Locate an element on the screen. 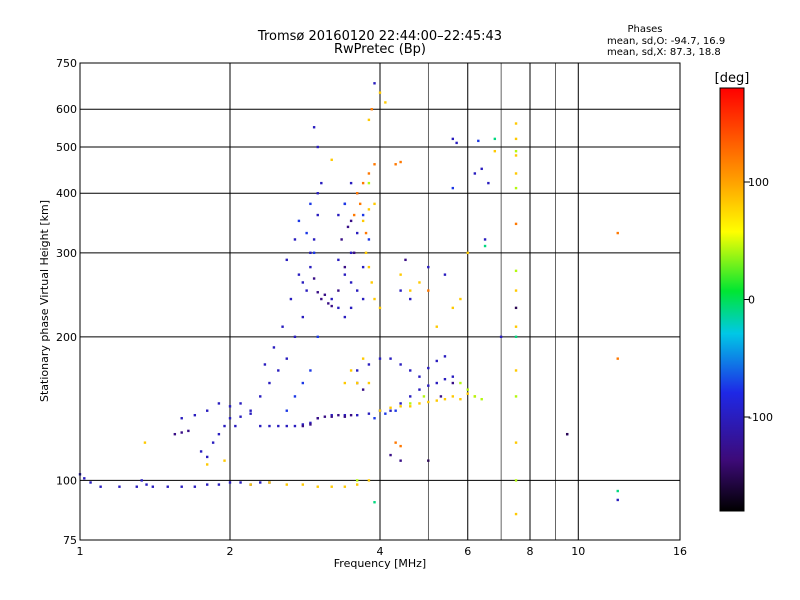 The height and width of the screenshot is (600, 800). x-tick-label: 6 is located at coordinates (467, 551).